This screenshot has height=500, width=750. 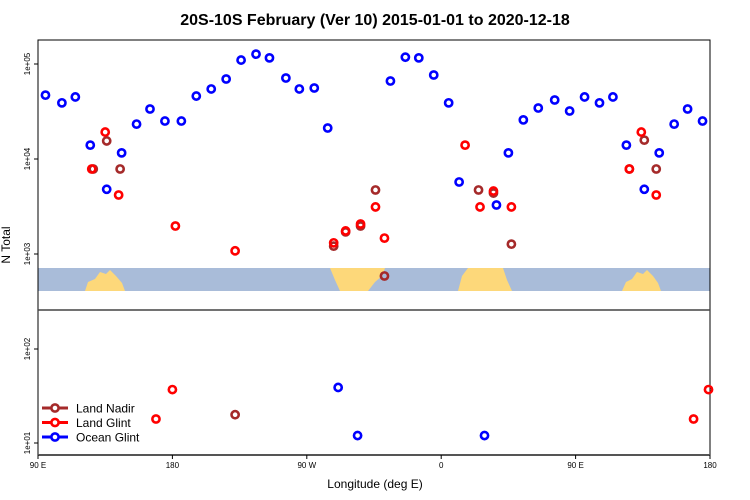 I want to click on x-axis-label: Longitude (deg E), so click(x=374, y=484).